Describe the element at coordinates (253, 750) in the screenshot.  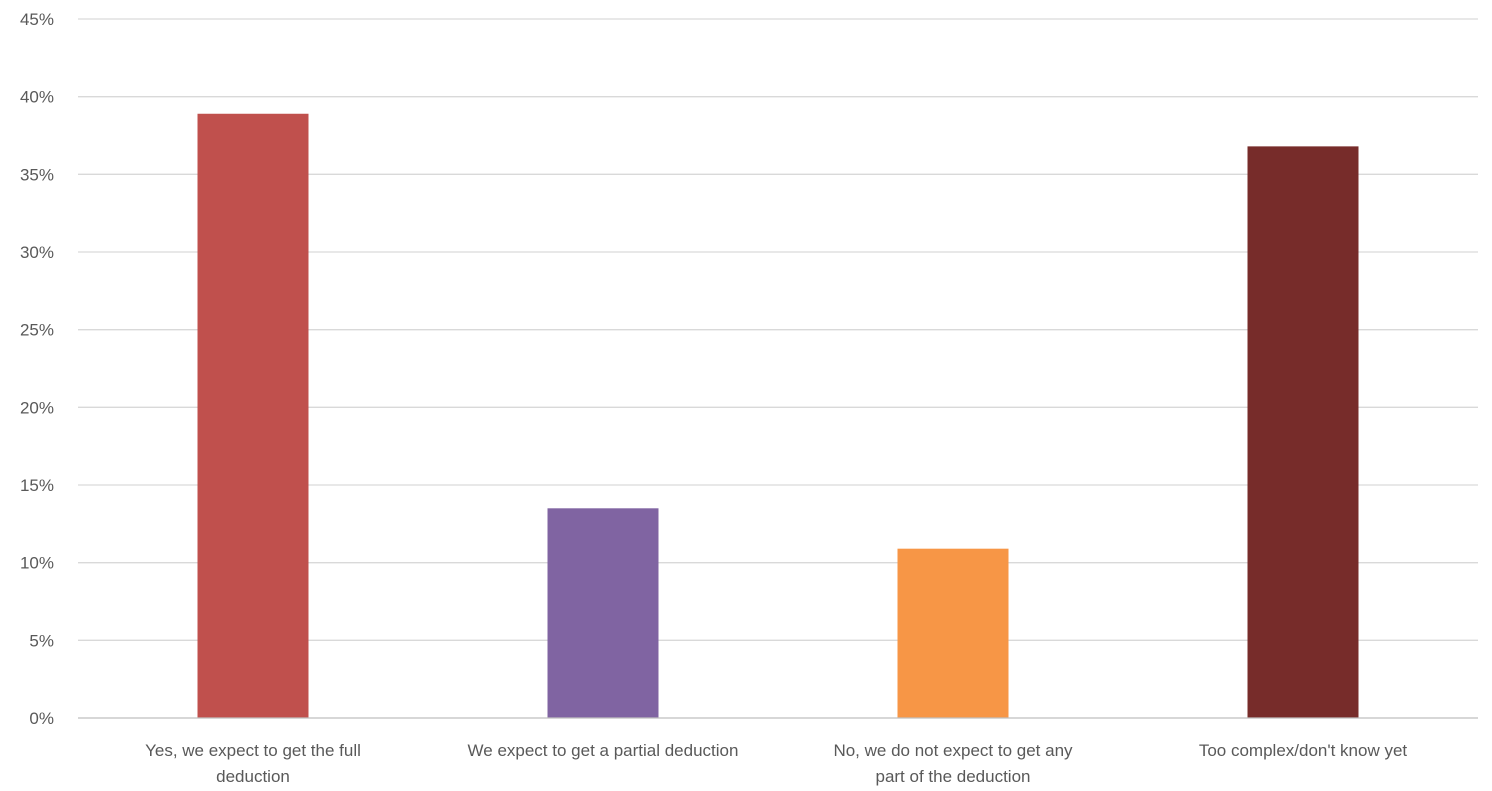
I see `category-label-line: Yes, we expect to get the full` at that location.